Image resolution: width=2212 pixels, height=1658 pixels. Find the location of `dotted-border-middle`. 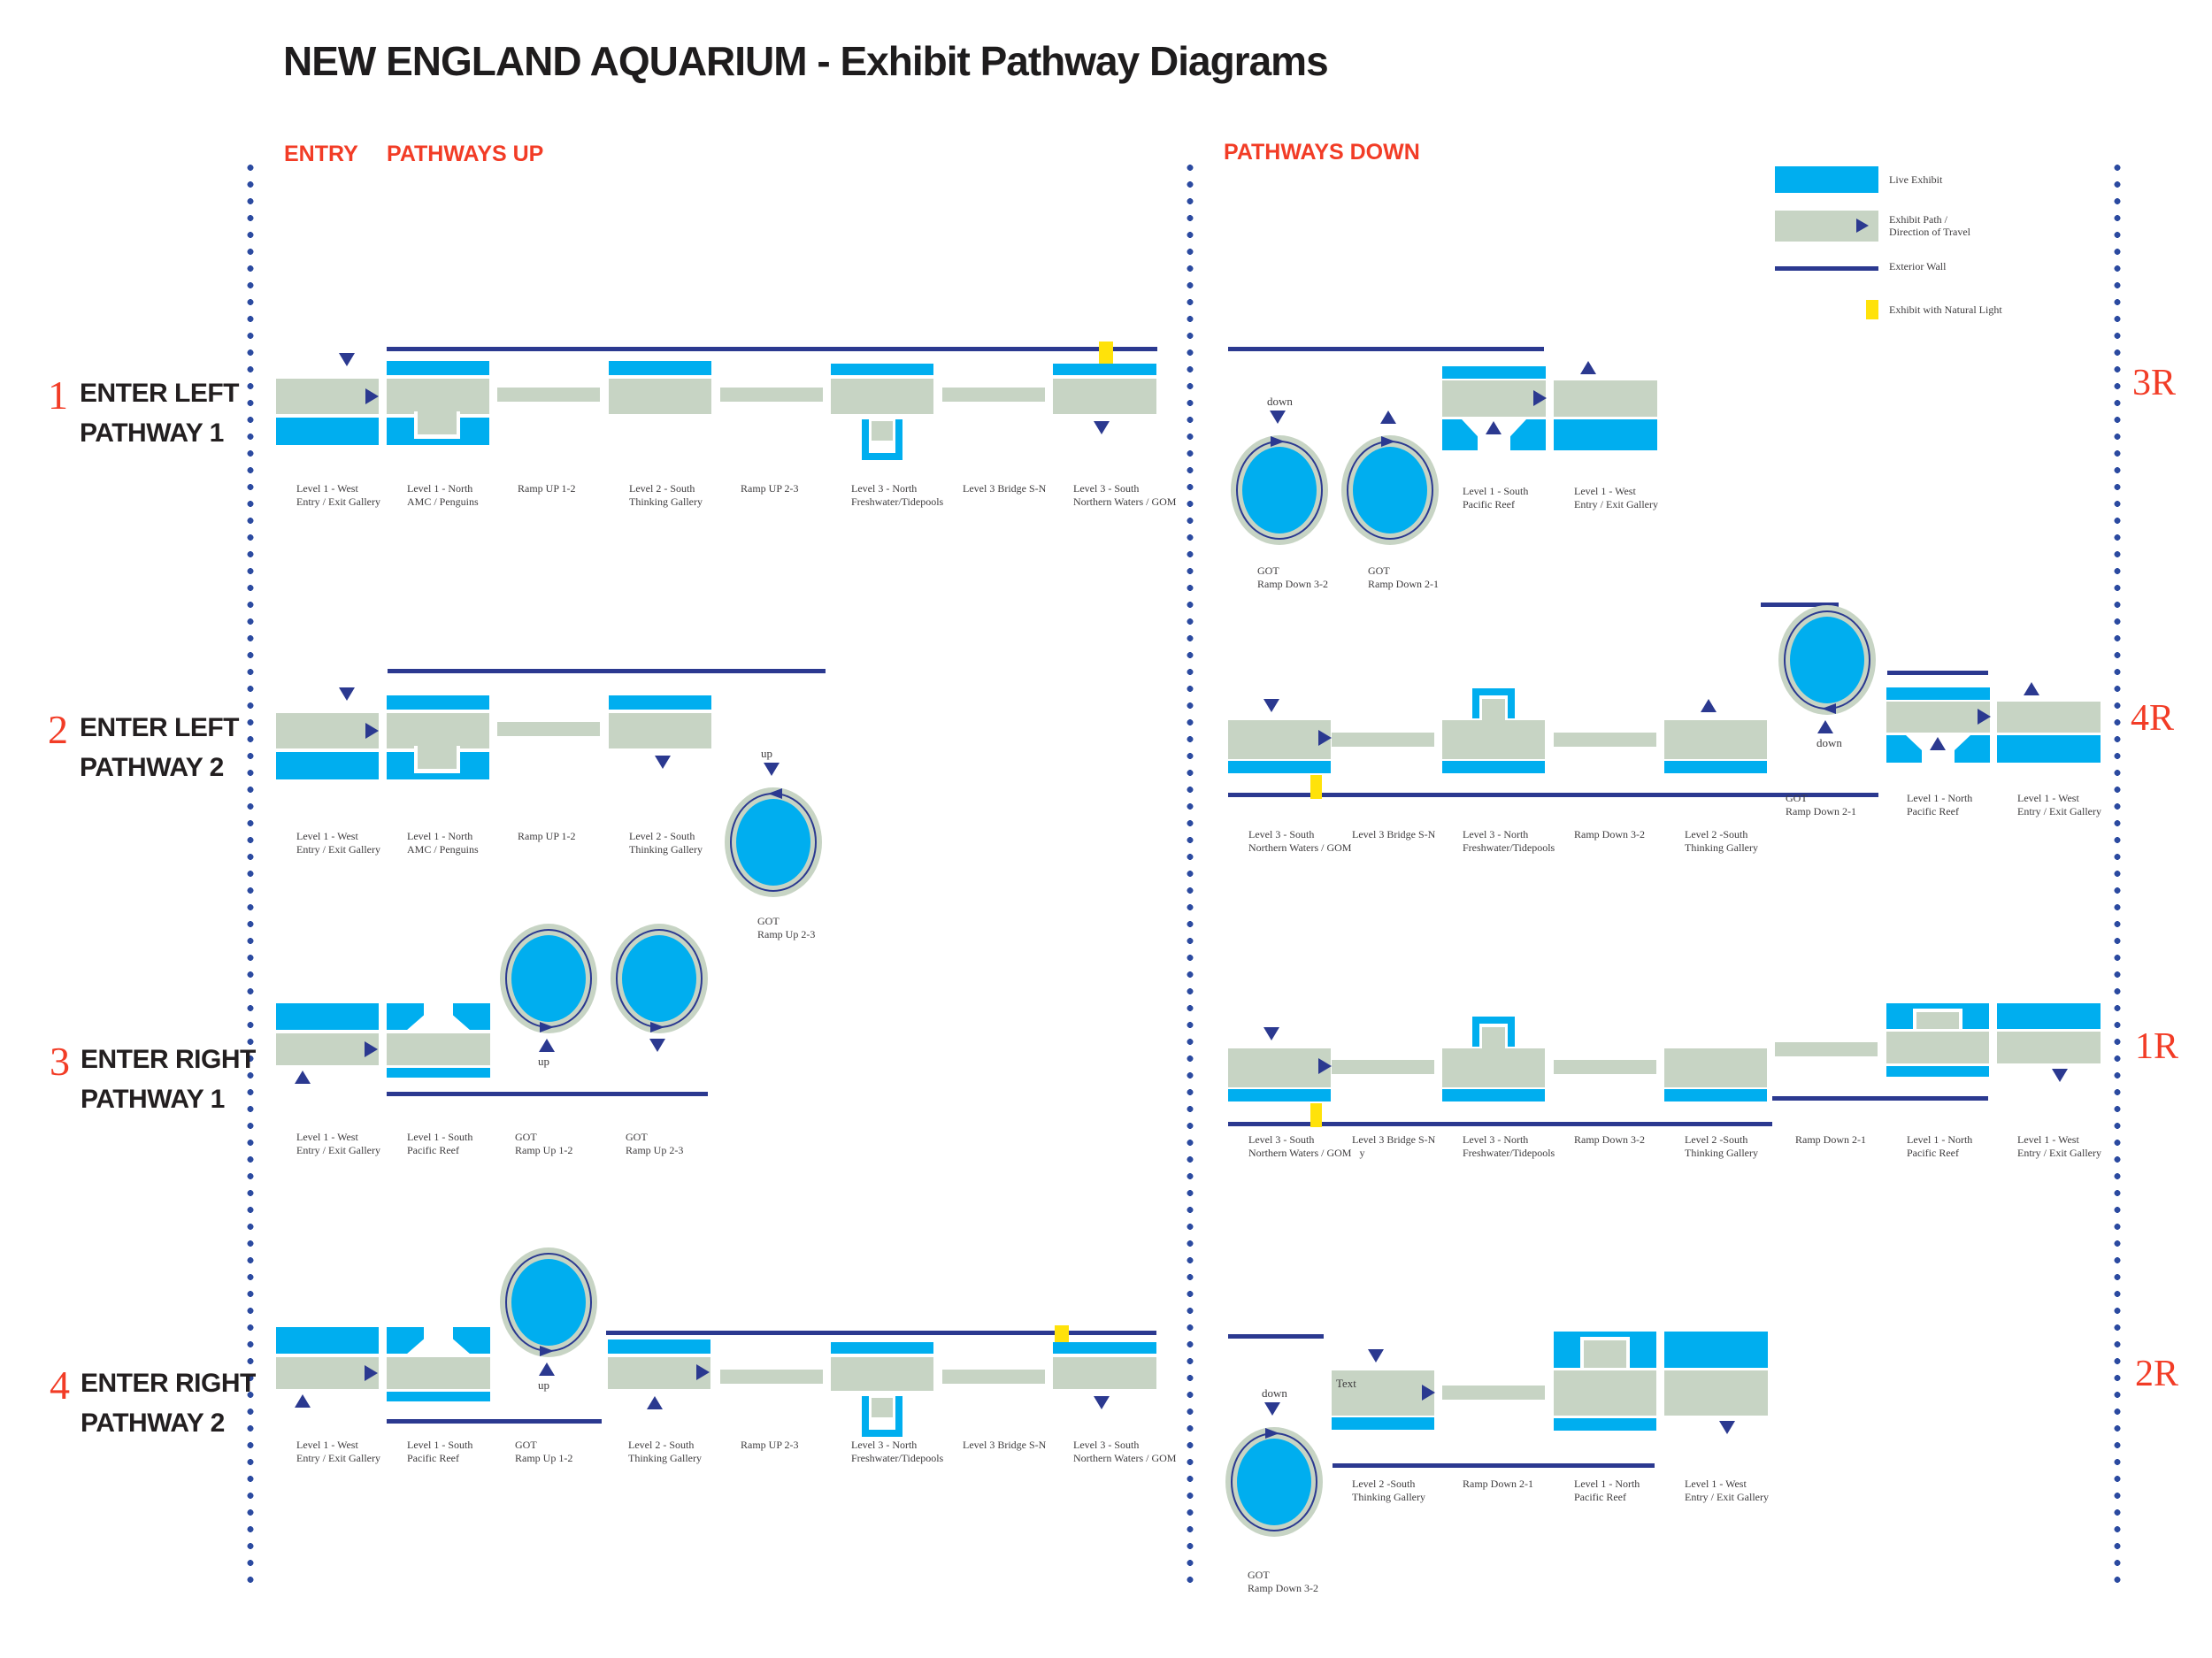

dotted-border-middle is located at coordinates (1190, 879).